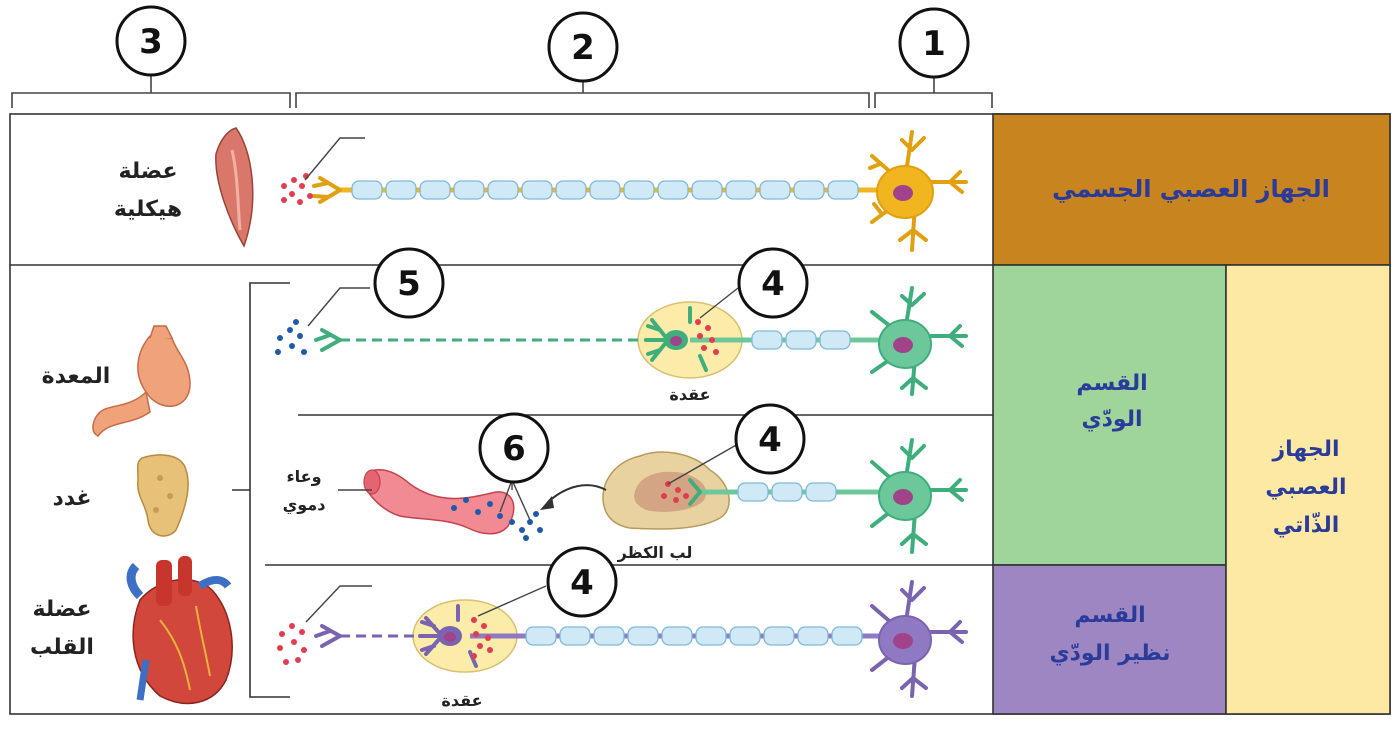 This screenshot has height=730, width=1400. What do you see at coordinates (1111, 419) in the screenshot?
I see `sympathetic-label-2: الودّي` at bounding box center [1111, 419].